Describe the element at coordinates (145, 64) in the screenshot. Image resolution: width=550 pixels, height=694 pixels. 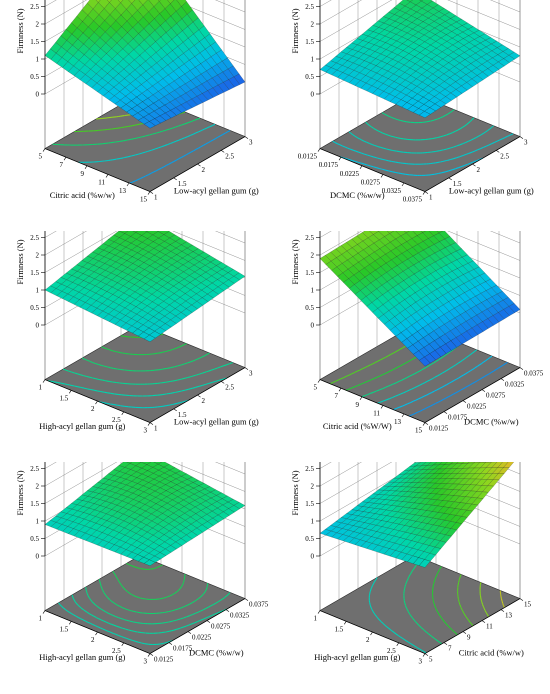
I see `response-surface` at that location.